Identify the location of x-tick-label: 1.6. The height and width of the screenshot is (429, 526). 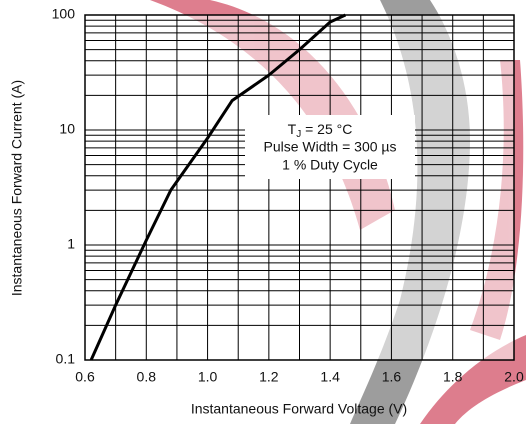
(392, 377).